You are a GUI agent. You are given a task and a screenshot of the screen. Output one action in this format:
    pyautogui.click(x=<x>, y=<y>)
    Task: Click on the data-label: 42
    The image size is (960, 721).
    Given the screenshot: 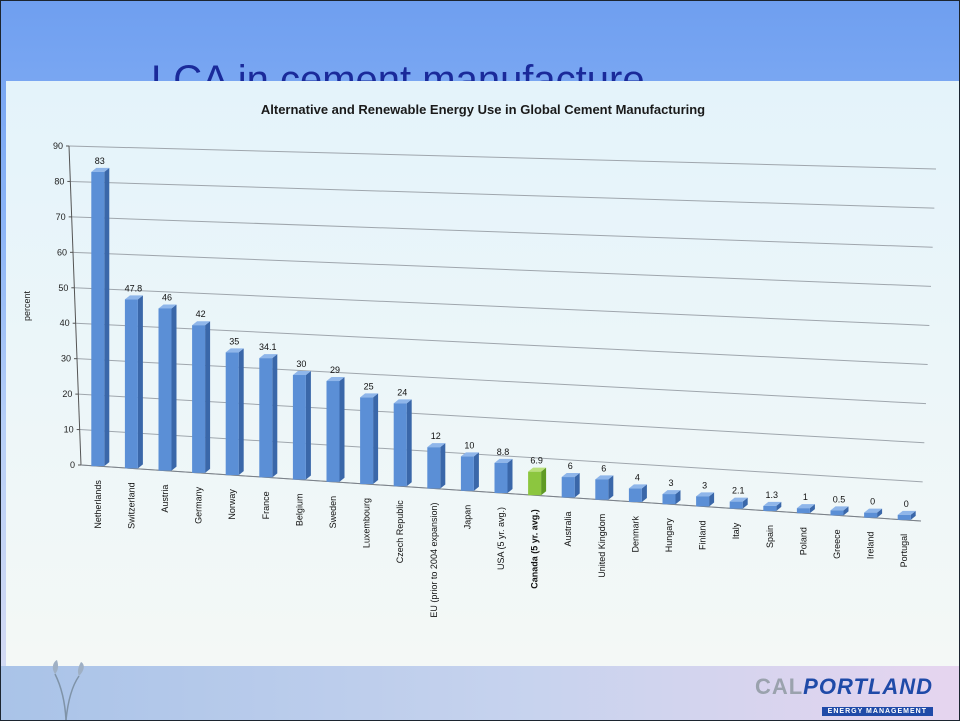 What is the action you would take?
    pyautogui.click(x=201, y=314)
    